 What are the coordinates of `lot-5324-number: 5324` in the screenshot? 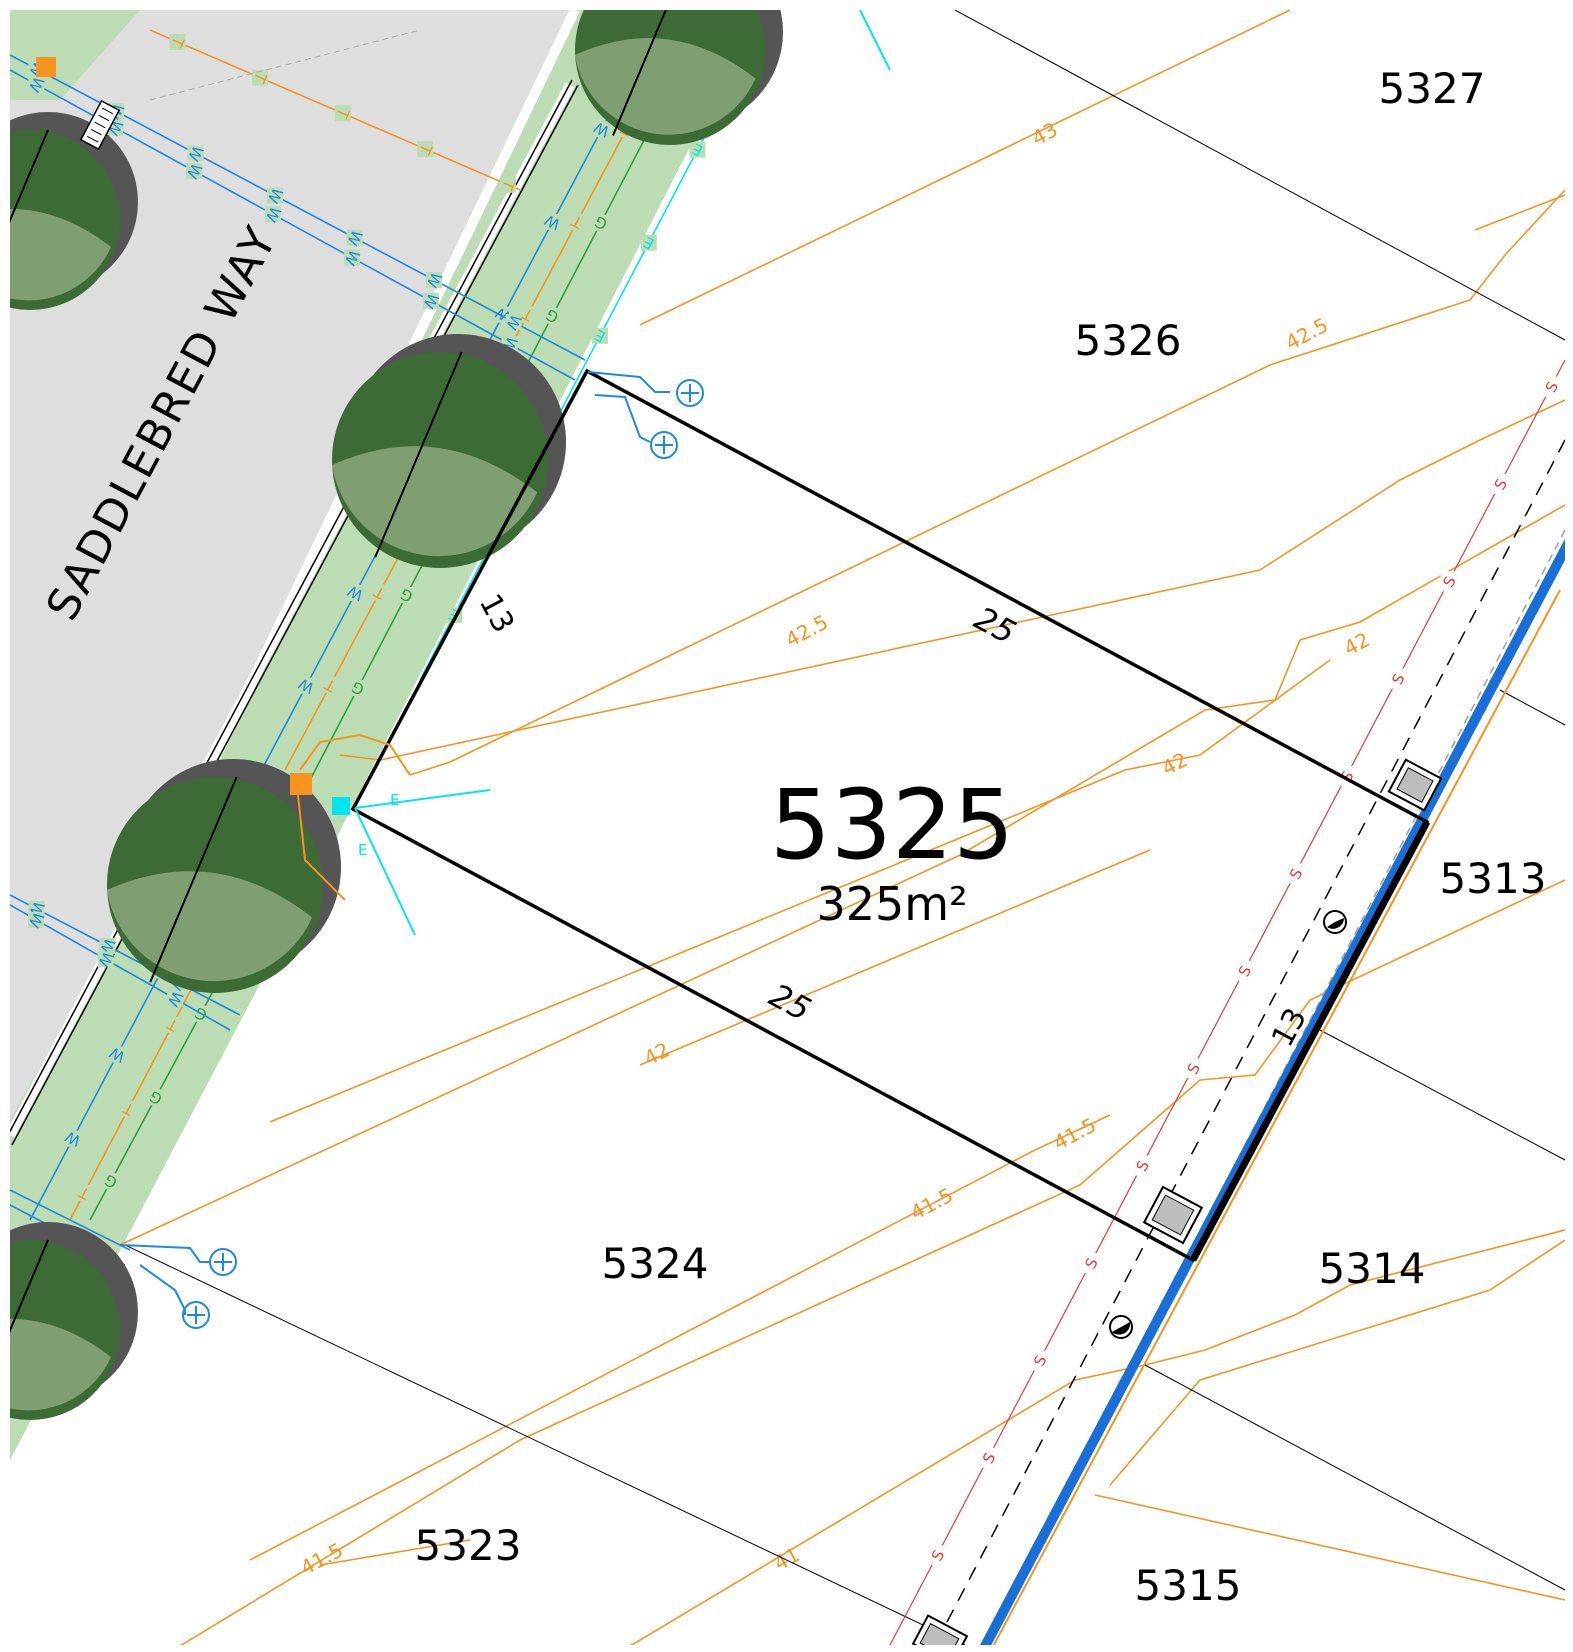 It's located at (655, 1263).